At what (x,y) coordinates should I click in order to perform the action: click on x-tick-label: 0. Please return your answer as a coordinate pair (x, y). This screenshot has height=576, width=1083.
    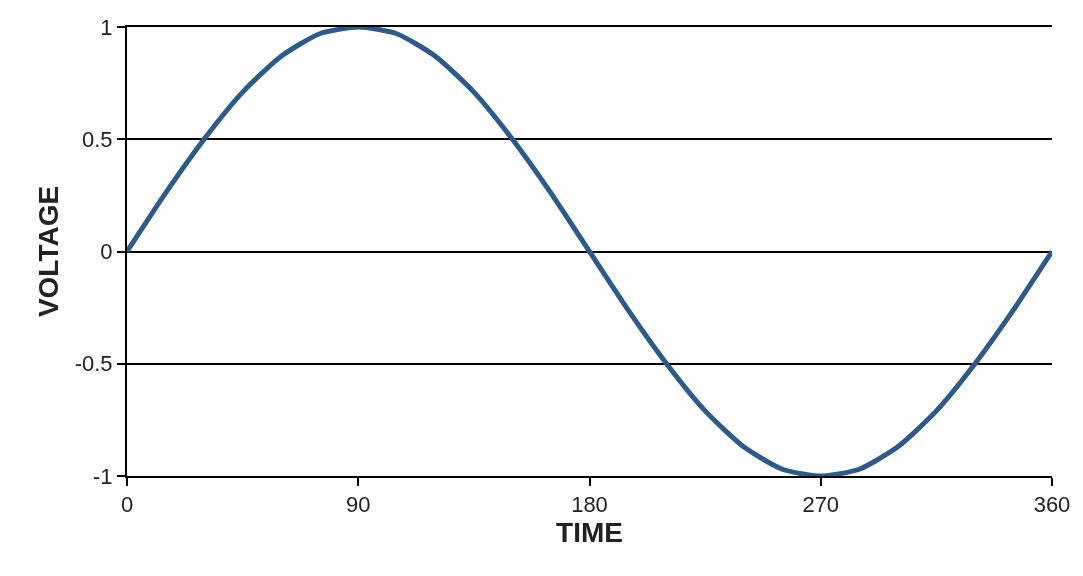
    Looking at the image, I should click on (127, 505).